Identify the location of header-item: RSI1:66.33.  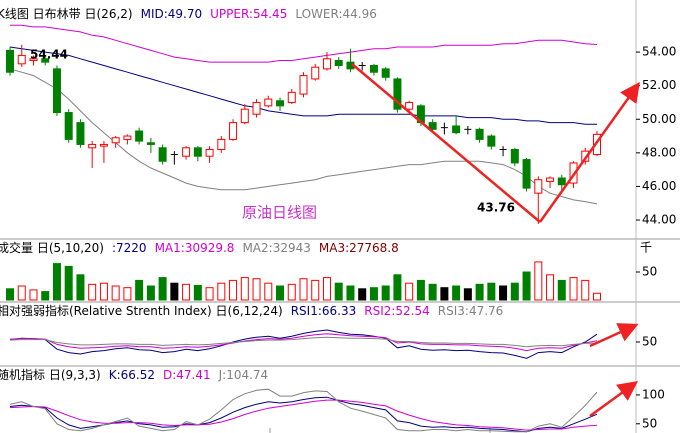
(324, 311).